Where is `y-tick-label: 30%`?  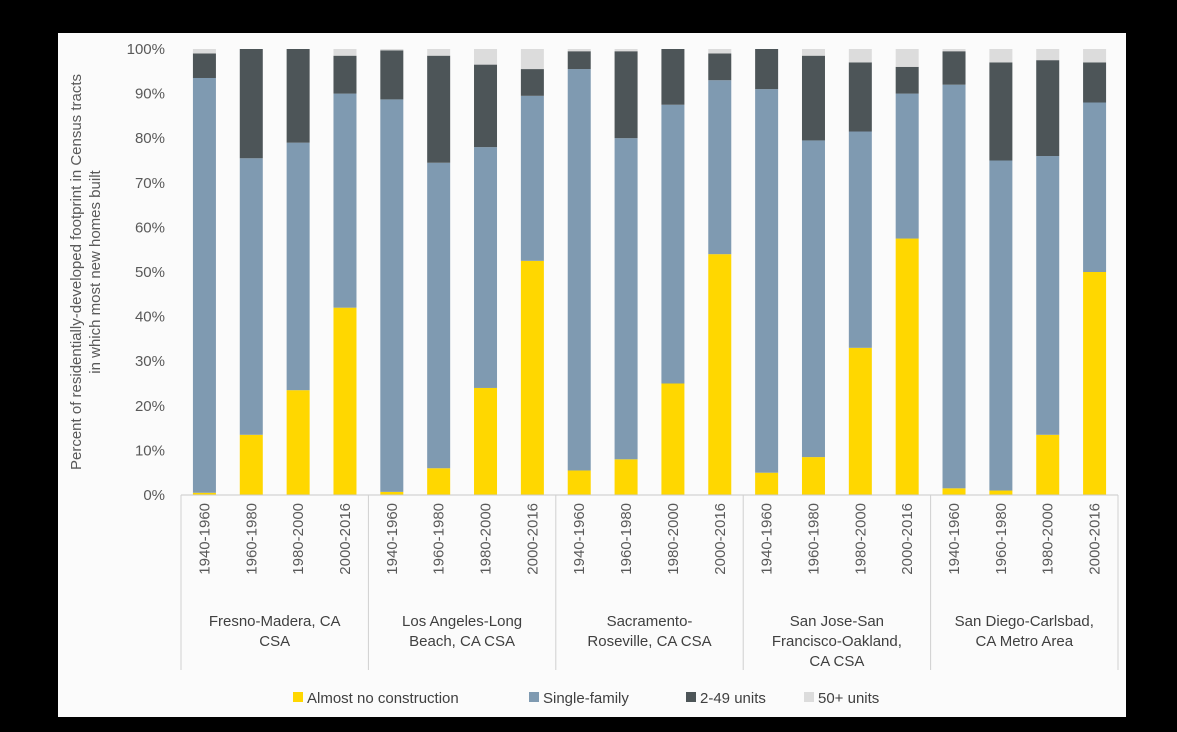 y-tick-label: 30% is located at coordinates (150, 361).